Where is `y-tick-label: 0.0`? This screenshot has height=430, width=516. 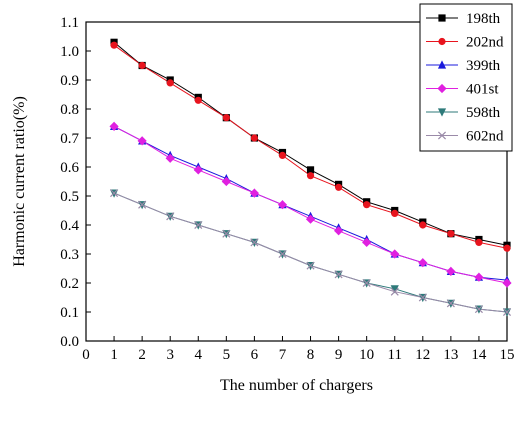 y-tick-label: 0.0 is located at coordinates (69, 342).